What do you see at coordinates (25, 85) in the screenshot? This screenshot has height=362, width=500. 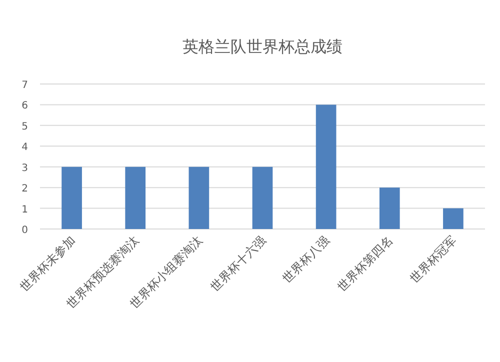 I see `y-tick-label: 7` at bounding box center [25, 85].